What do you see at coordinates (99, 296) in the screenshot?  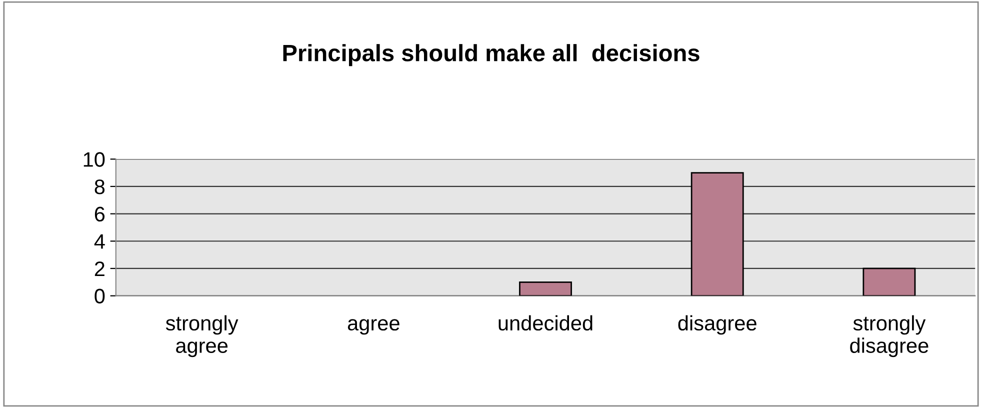 I see `y-tick-label: 0` at bounding box center [99, 296].